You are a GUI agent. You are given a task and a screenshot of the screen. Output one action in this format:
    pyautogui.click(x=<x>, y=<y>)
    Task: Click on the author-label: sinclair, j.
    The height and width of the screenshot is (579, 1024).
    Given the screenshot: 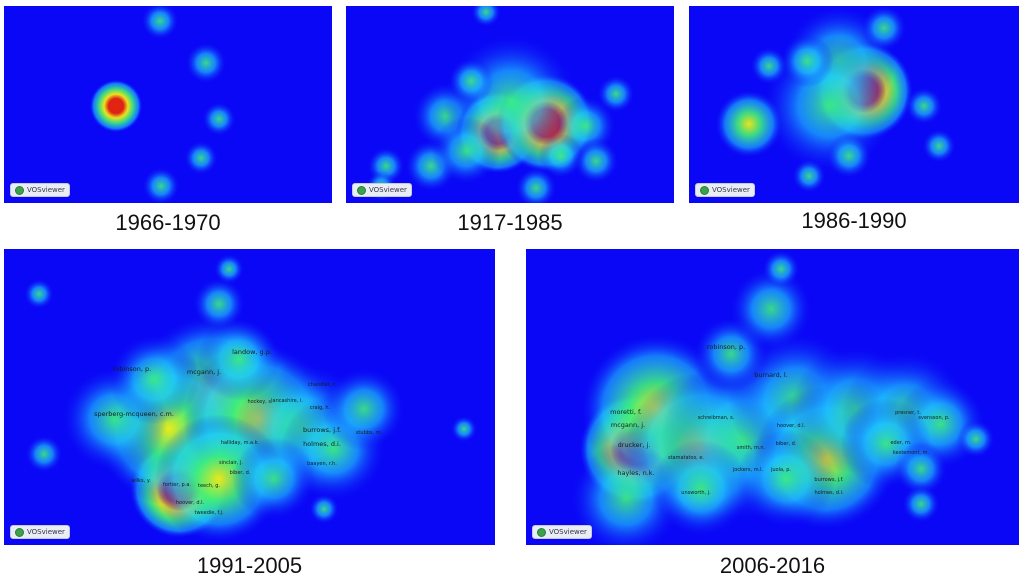 What is the action you would take?
    pyautogui.click(x=231, y=463)
    